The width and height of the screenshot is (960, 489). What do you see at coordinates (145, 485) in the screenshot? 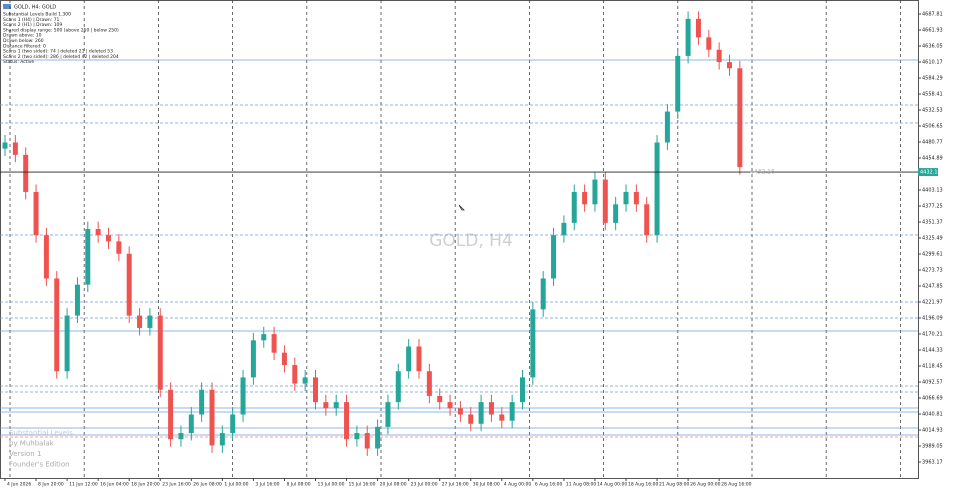
I see `x-tick-label: 18 Jun 20:00` at bounding box center [145, 485].